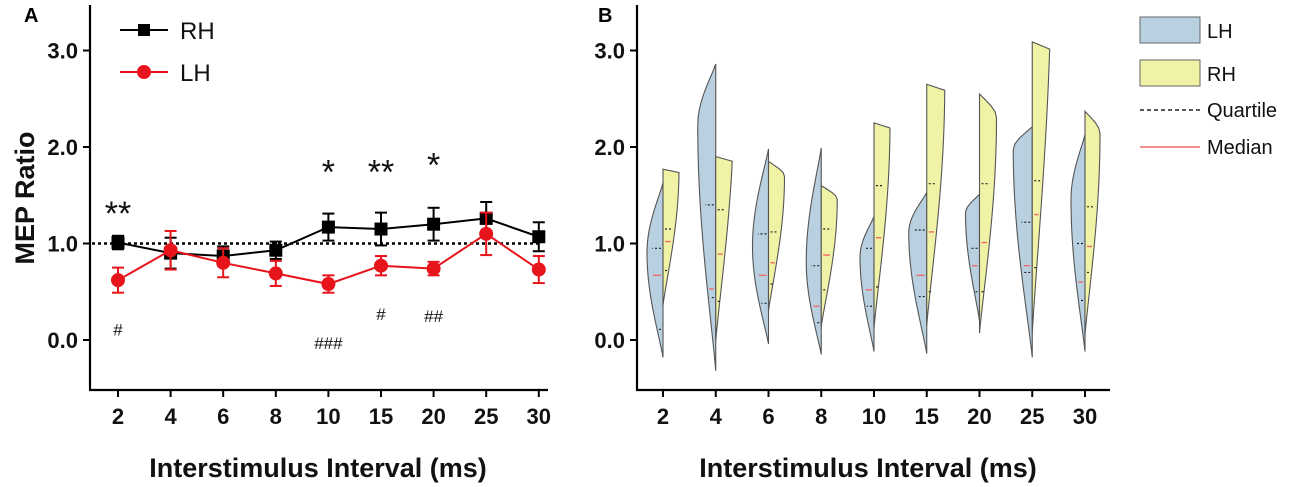 The width and height of the screenshot is (1300, 487). Describe the element at coordinates (1242, 111) in the screenshot. I see `legend-quartile-label: Quartile` at that location.